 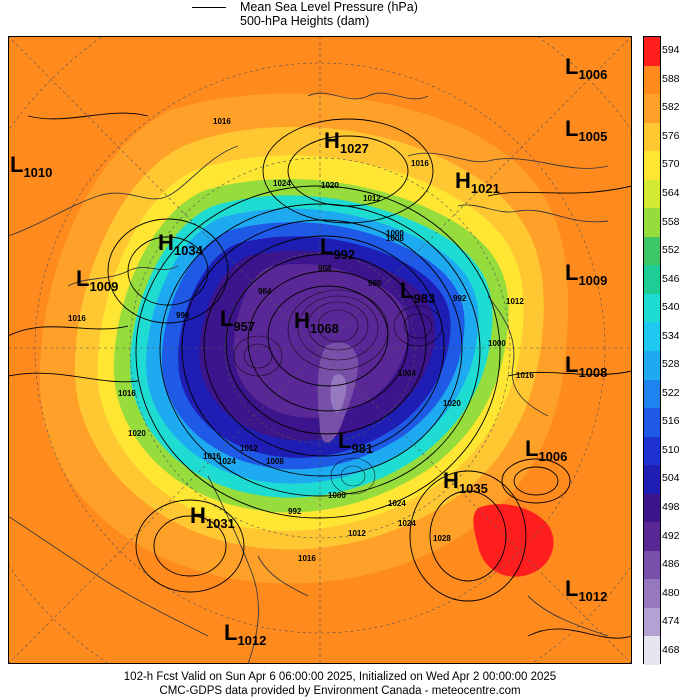 I want to click on high-pressure-center: H1031, so click(x=212, y=517).